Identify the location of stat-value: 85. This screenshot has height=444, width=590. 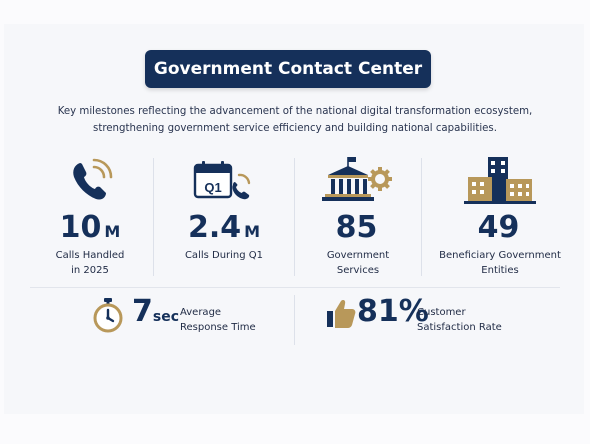
(356, 227).